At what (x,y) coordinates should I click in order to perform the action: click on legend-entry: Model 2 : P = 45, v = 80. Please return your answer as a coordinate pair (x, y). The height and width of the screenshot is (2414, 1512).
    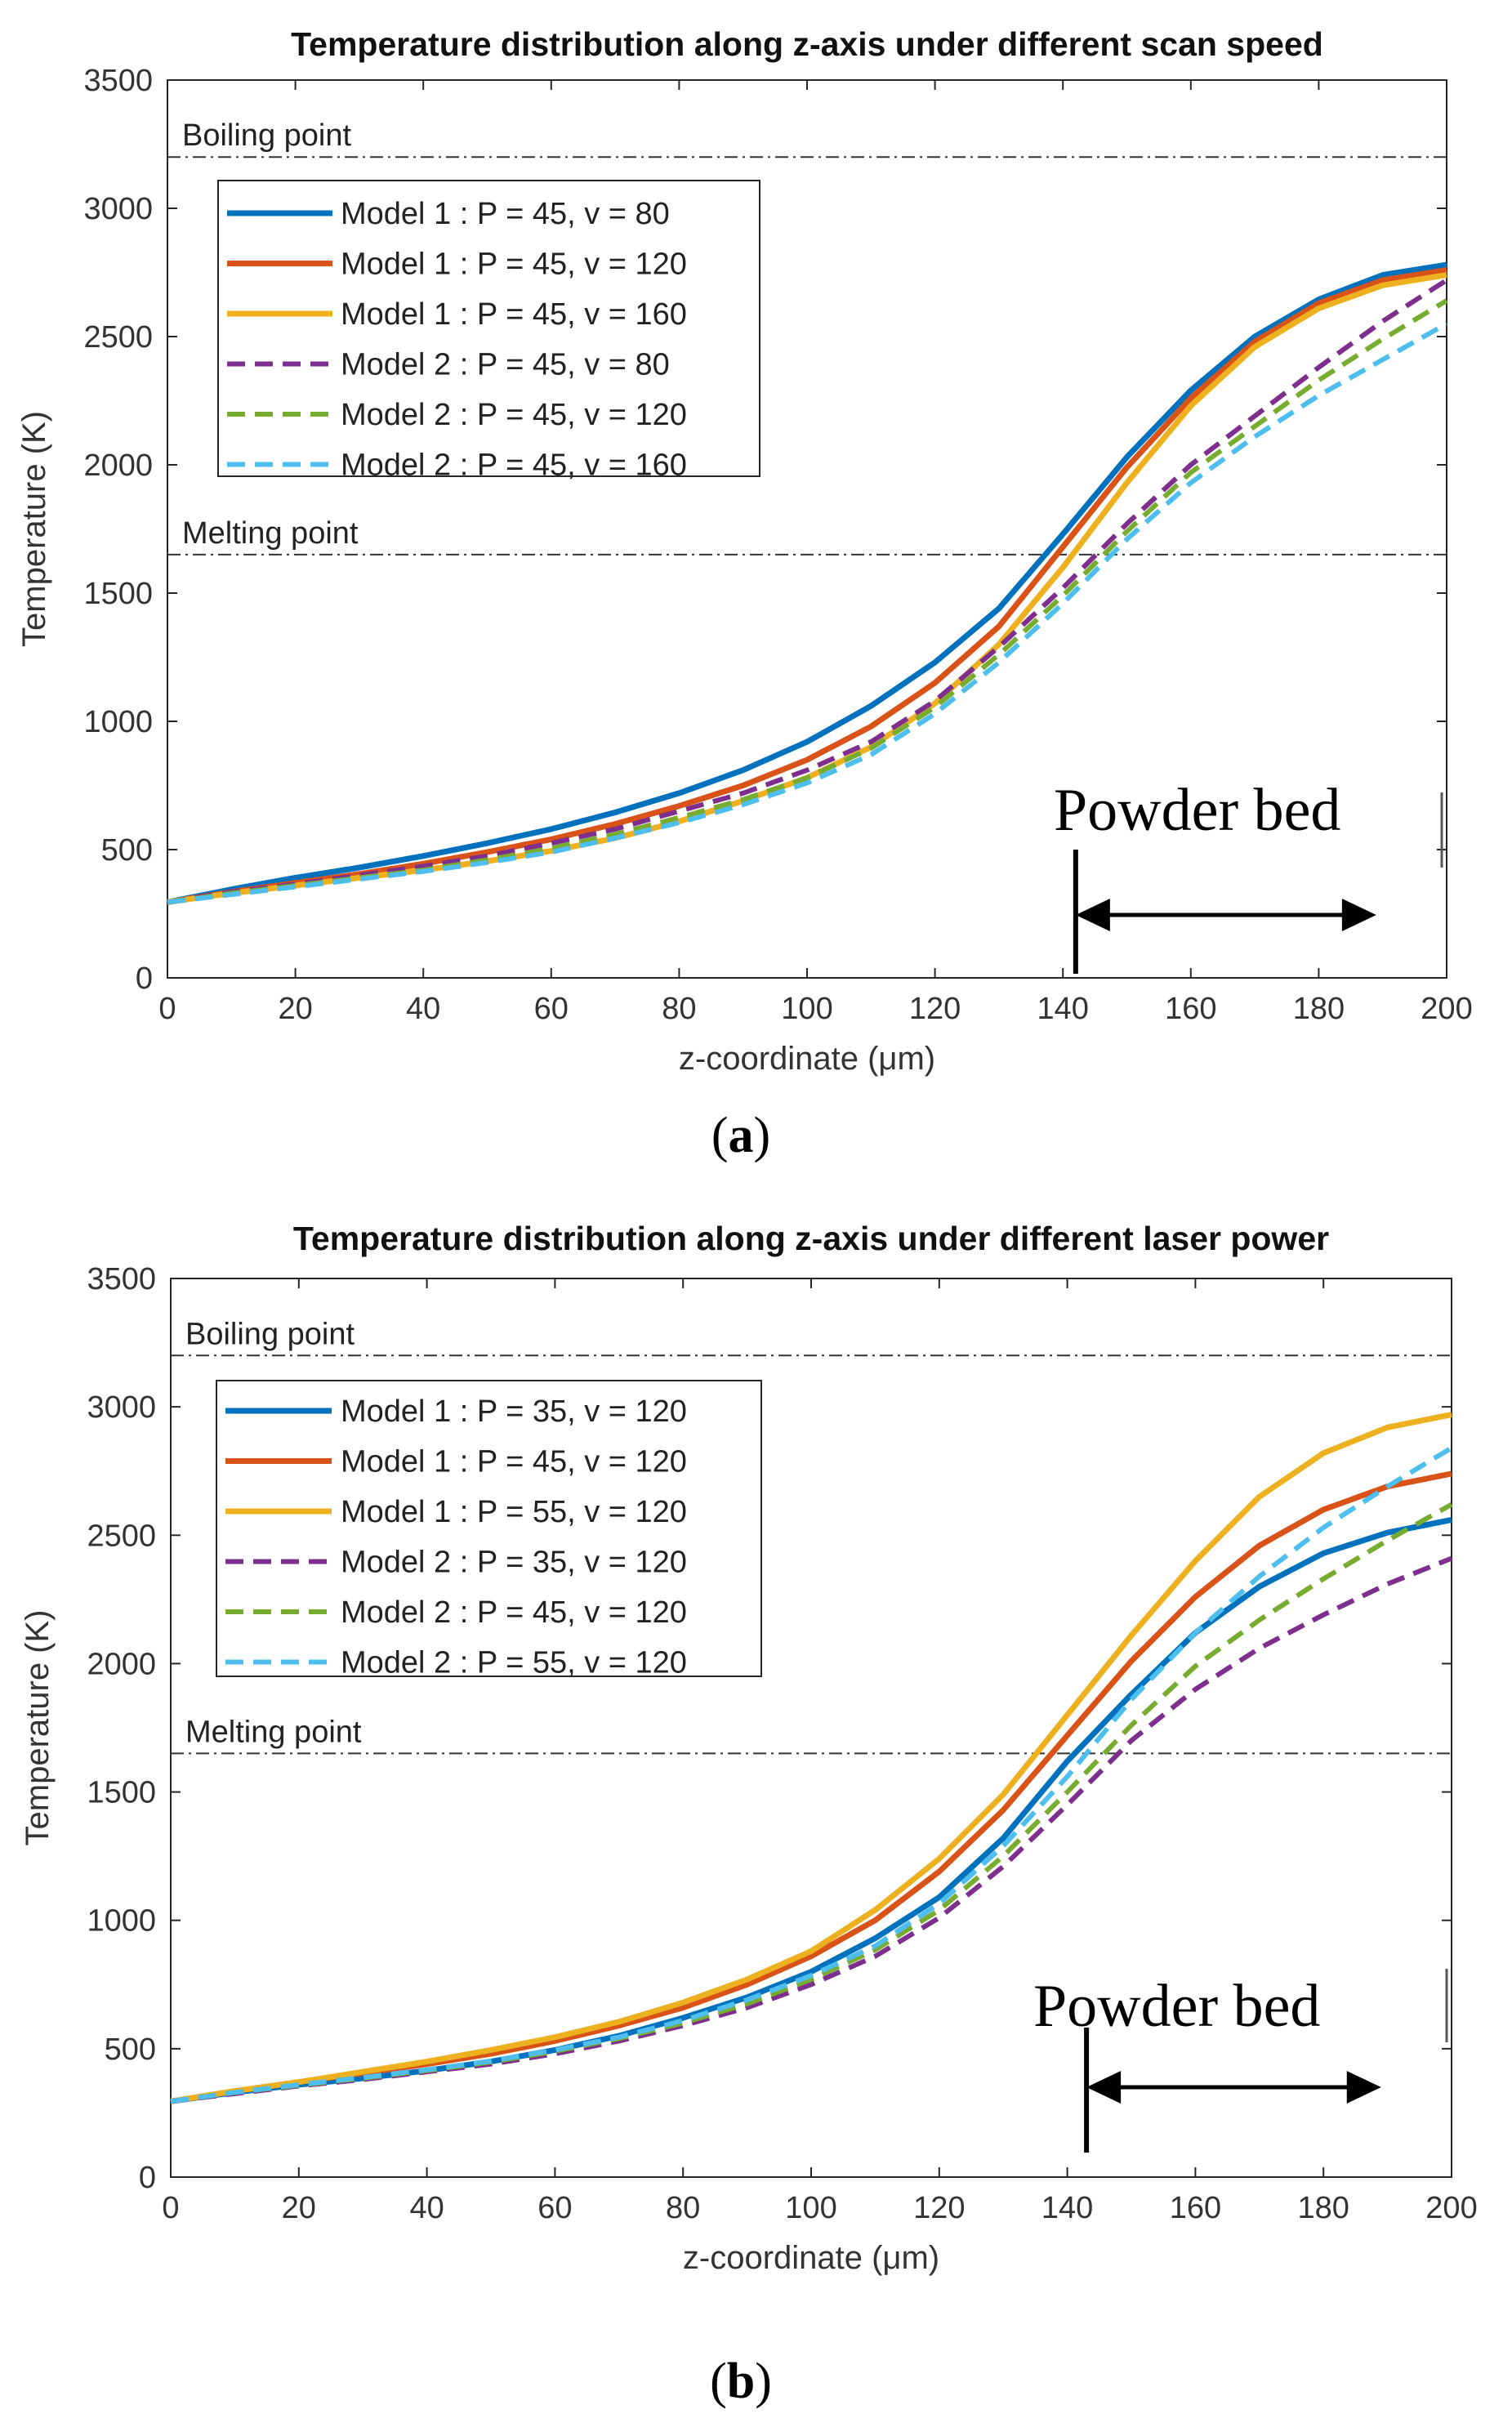
    Looking at the image, I should click on (505, 365).